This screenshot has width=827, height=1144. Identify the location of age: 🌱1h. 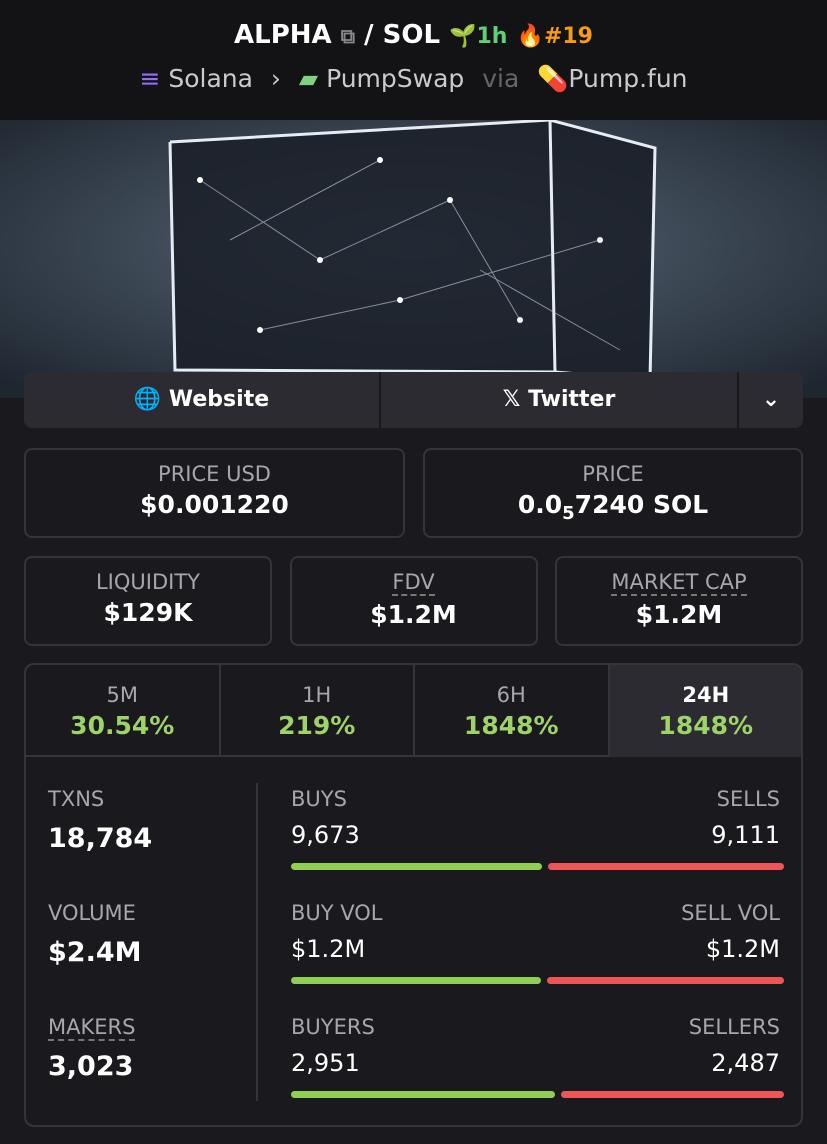
(478, 36).